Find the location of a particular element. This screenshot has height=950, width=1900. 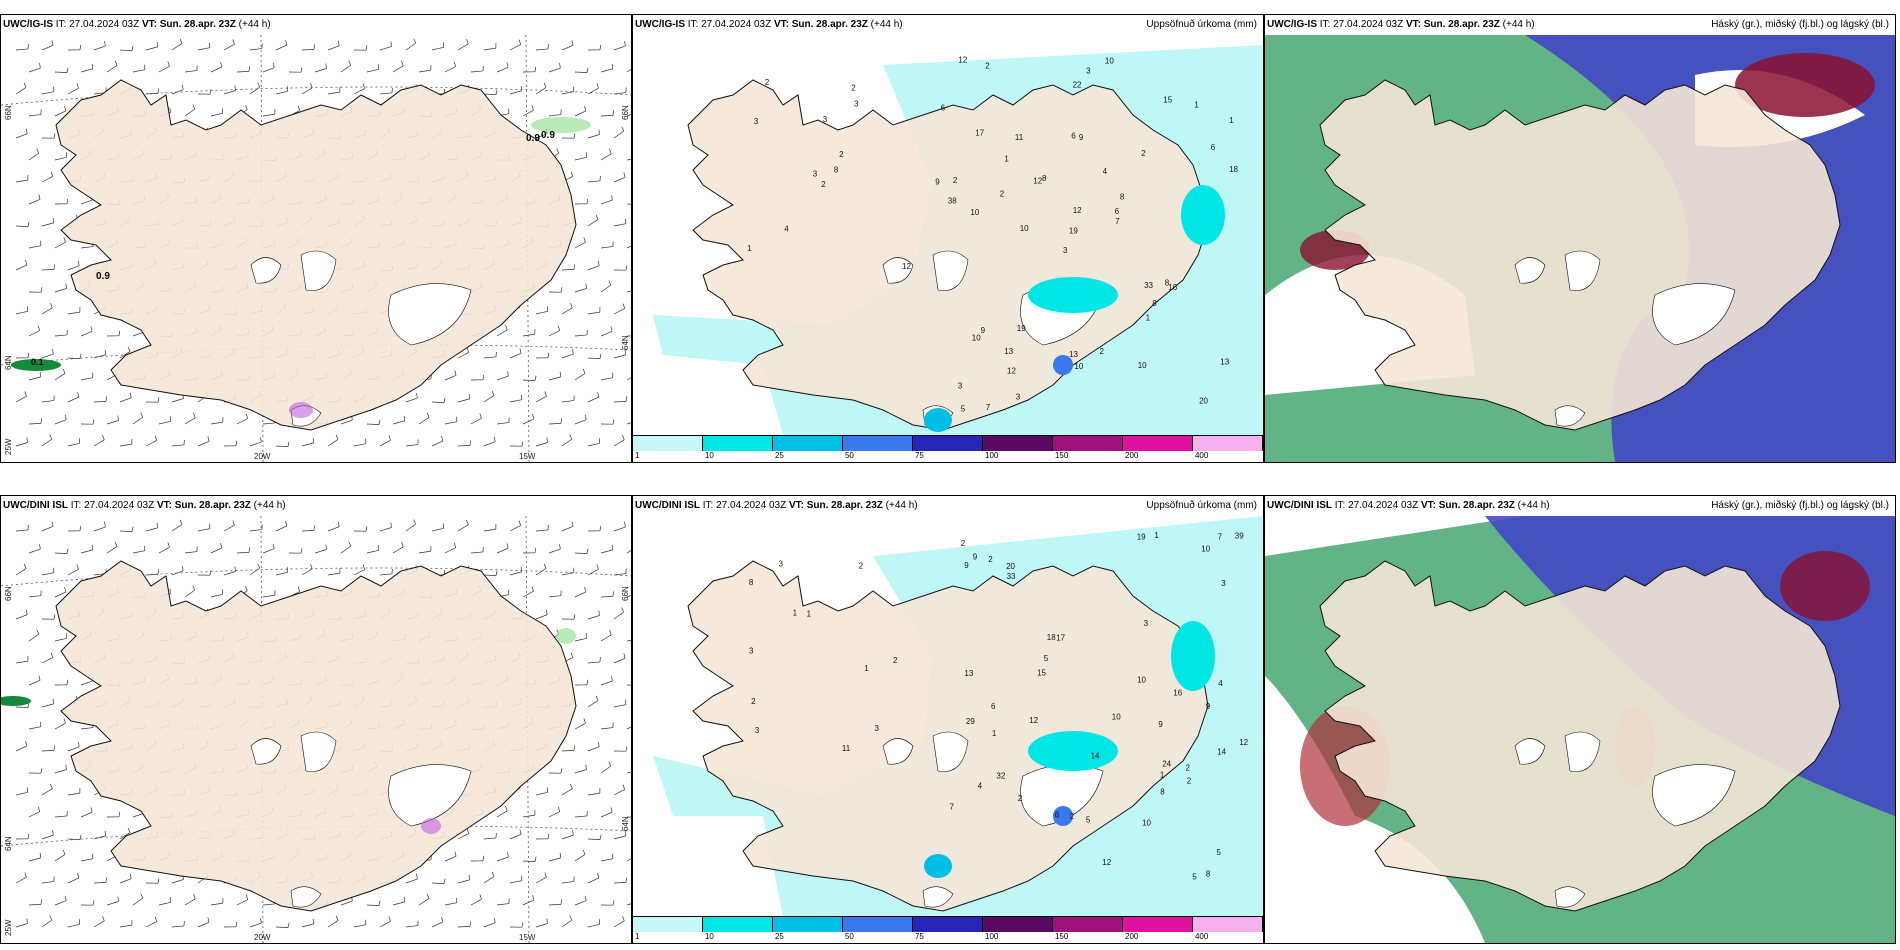

colorbar-tick-label: 150 is located at coordinates (1061, 936).